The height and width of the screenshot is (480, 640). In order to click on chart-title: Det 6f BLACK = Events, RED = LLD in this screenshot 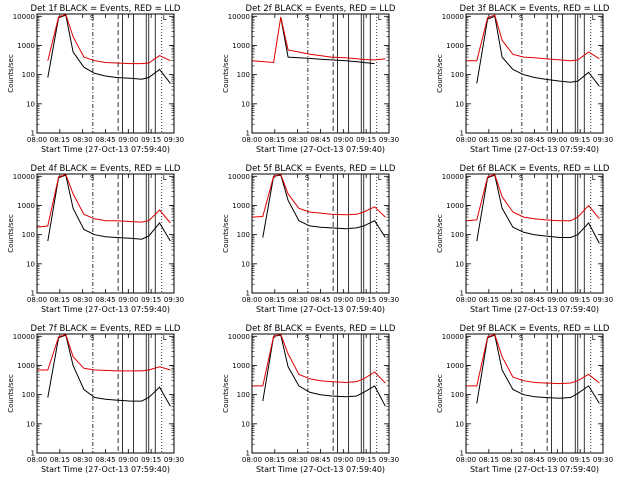, I will do `click(535, 169)`.